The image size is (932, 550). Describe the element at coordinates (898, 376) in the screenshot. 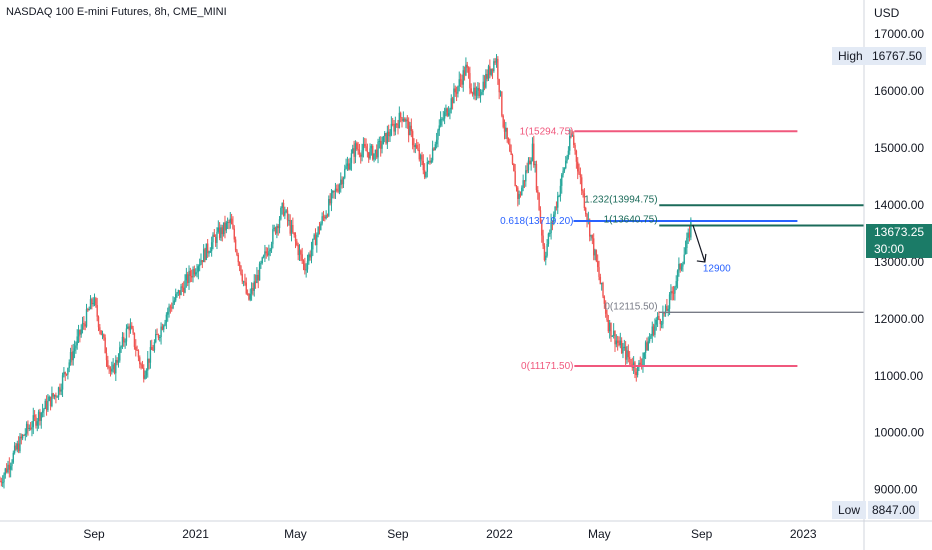

I see `y-tick-label: 11000.00` at that location.